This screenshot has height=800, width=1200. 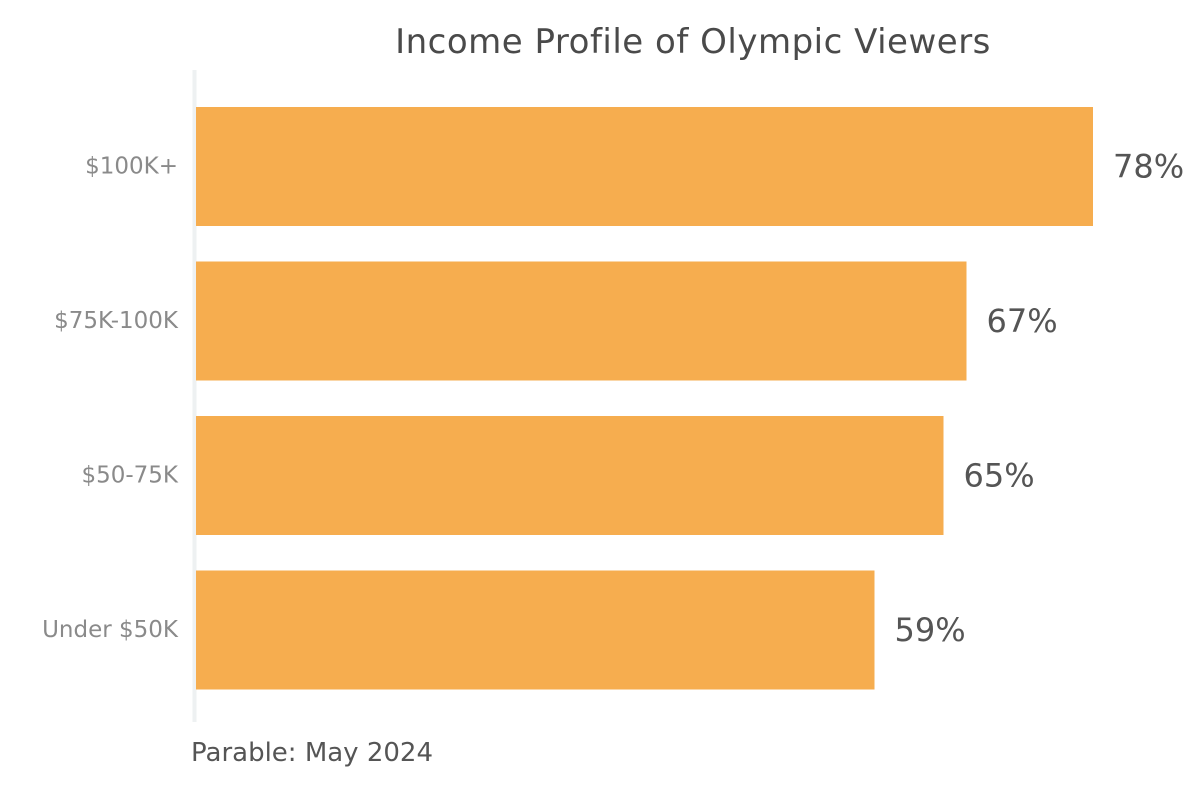 I want to click on value-label: 65%, so click(x=999, y=476).